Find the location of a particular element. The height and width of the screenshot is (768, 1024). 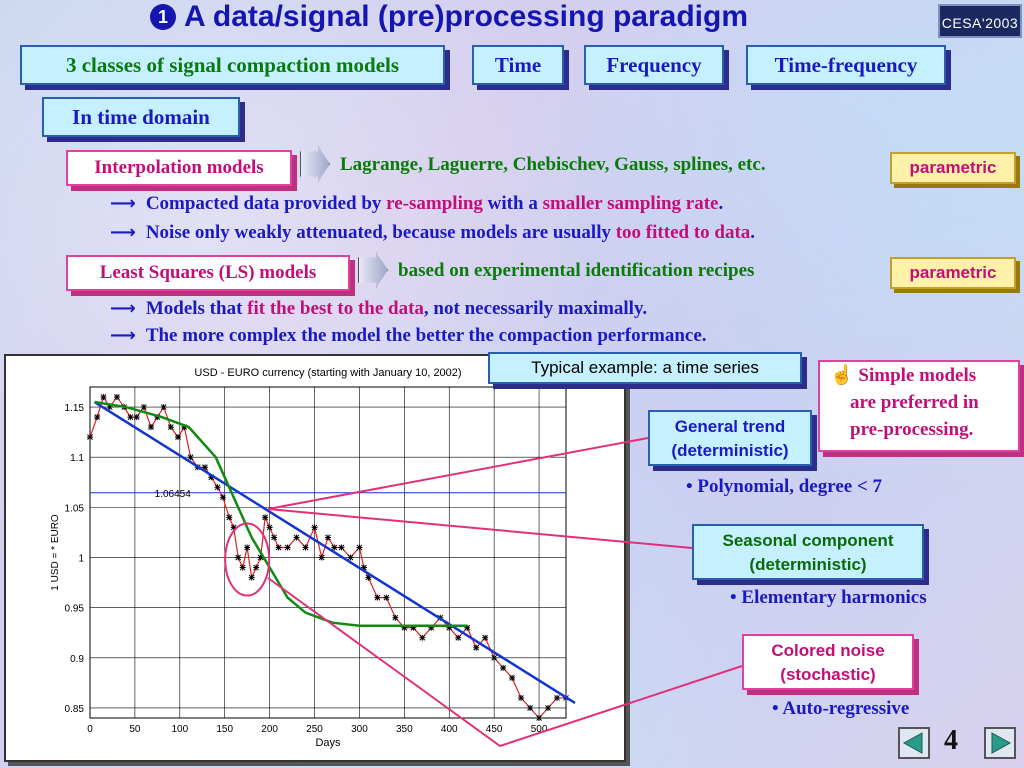

y-tick-label: 1 is located at coordinates (81, 559).